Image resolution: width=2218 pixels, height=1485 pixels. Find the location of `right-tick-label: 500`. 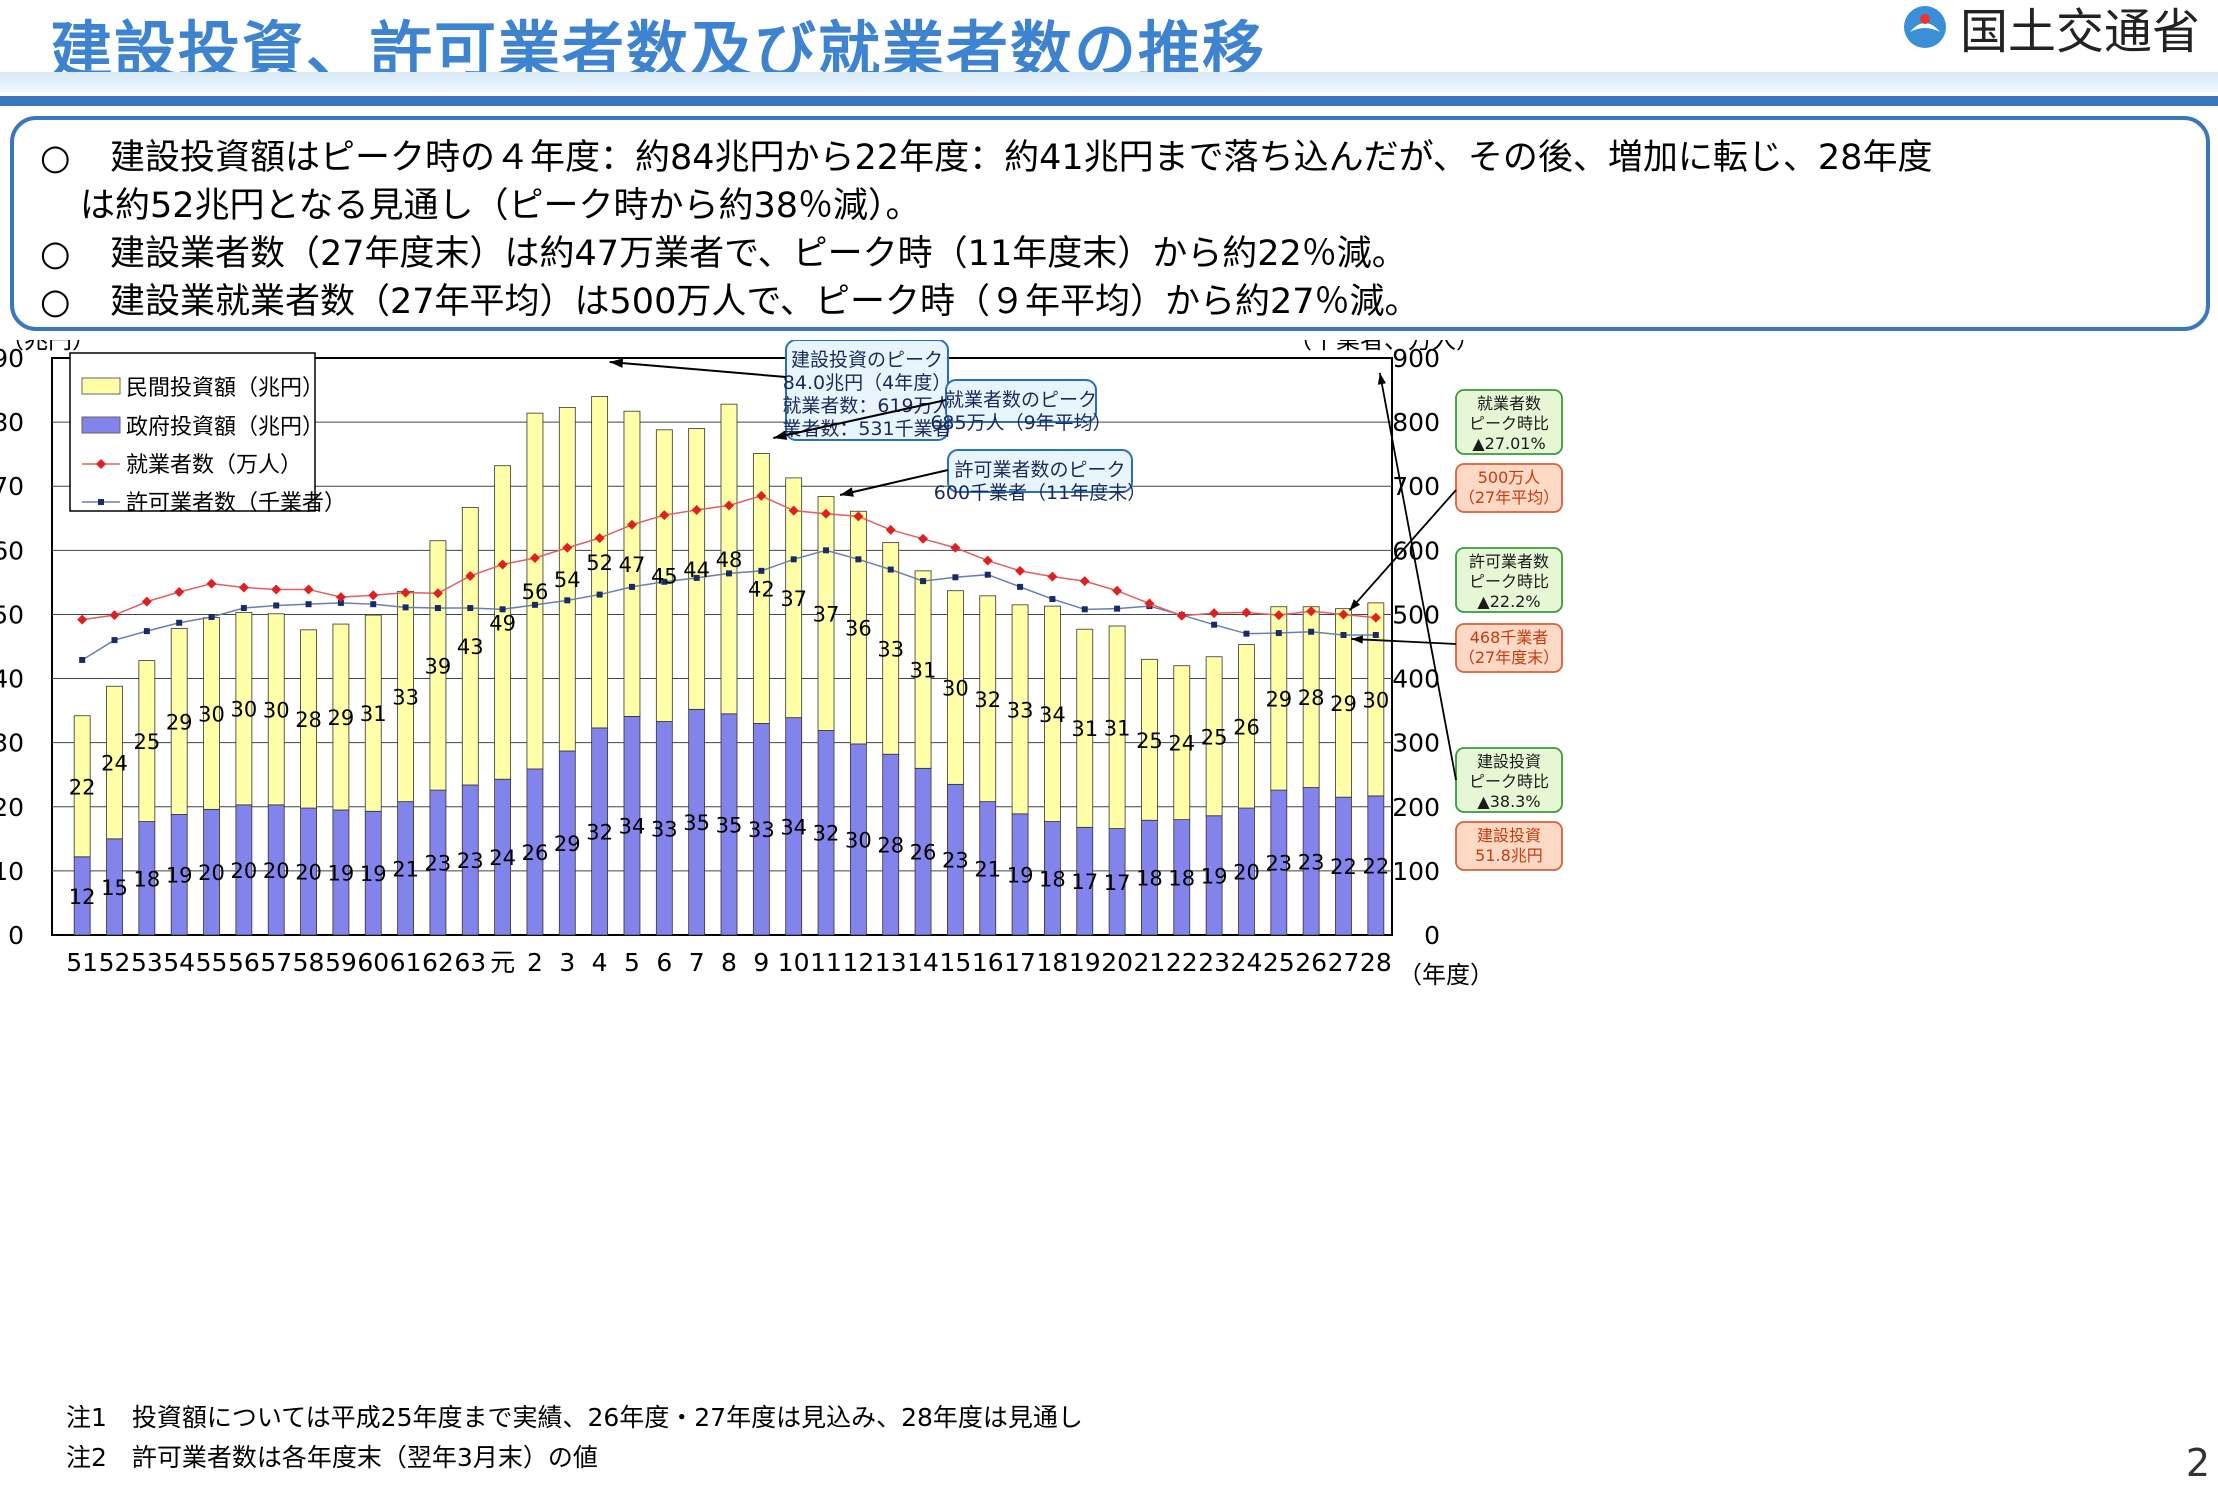

right-tick-label: 500 is located at coordinates (1416, 614).